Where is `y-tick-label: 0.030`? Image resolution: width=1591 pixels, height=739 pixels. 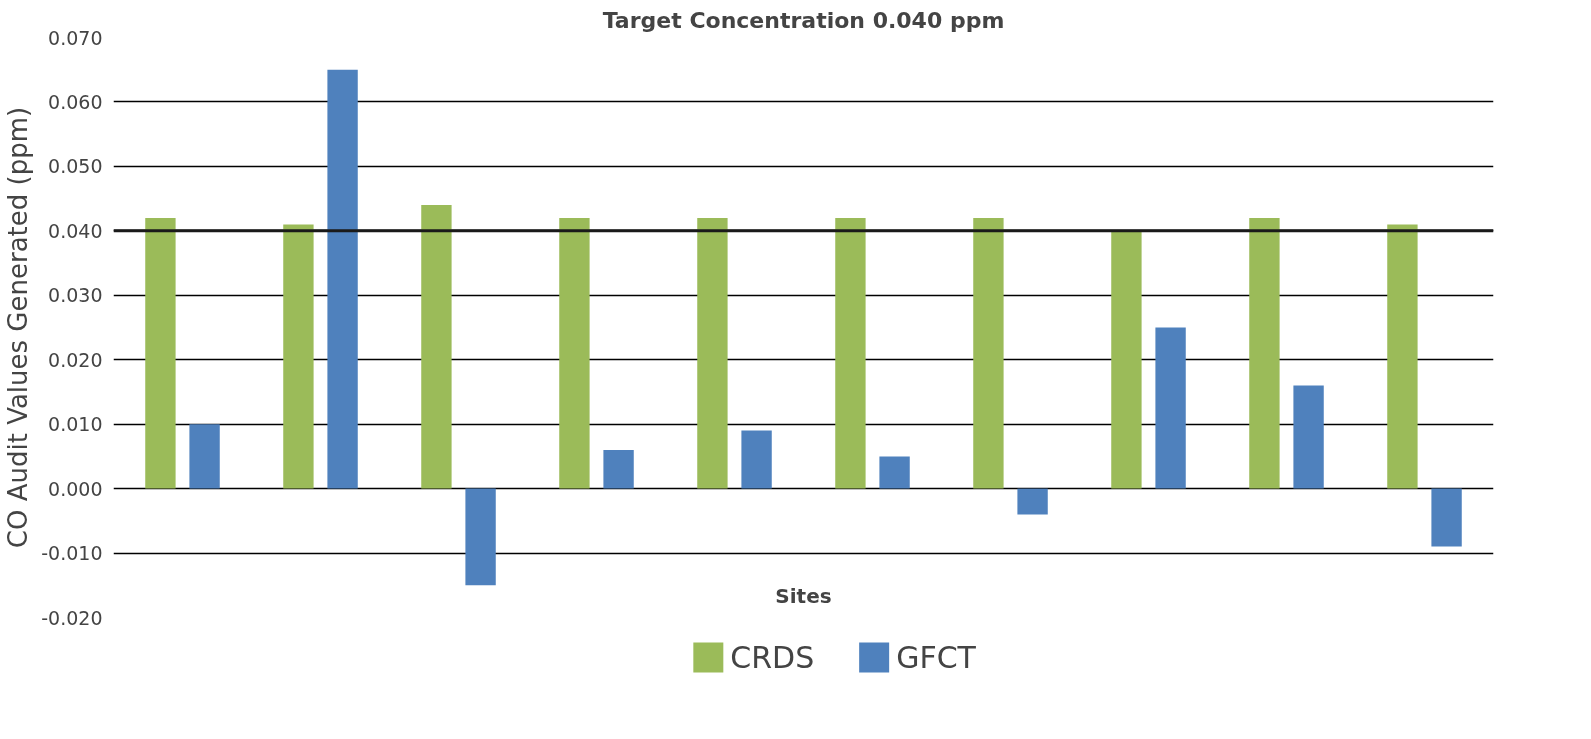
y-tick-label: 0.030 is located at coordinates (75, 295).